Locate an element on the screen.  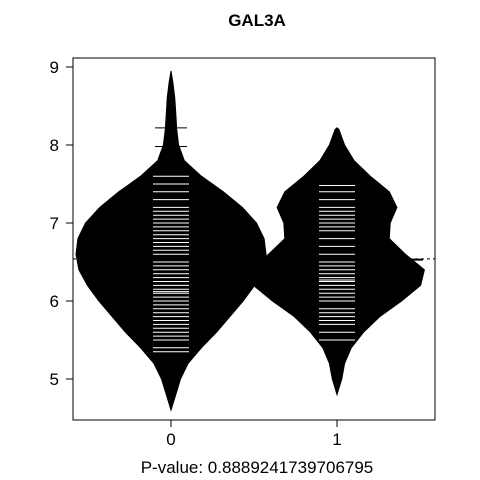
x-axis-label: P-value: 0.8889241739706795 is located at coordinates (257, 467).